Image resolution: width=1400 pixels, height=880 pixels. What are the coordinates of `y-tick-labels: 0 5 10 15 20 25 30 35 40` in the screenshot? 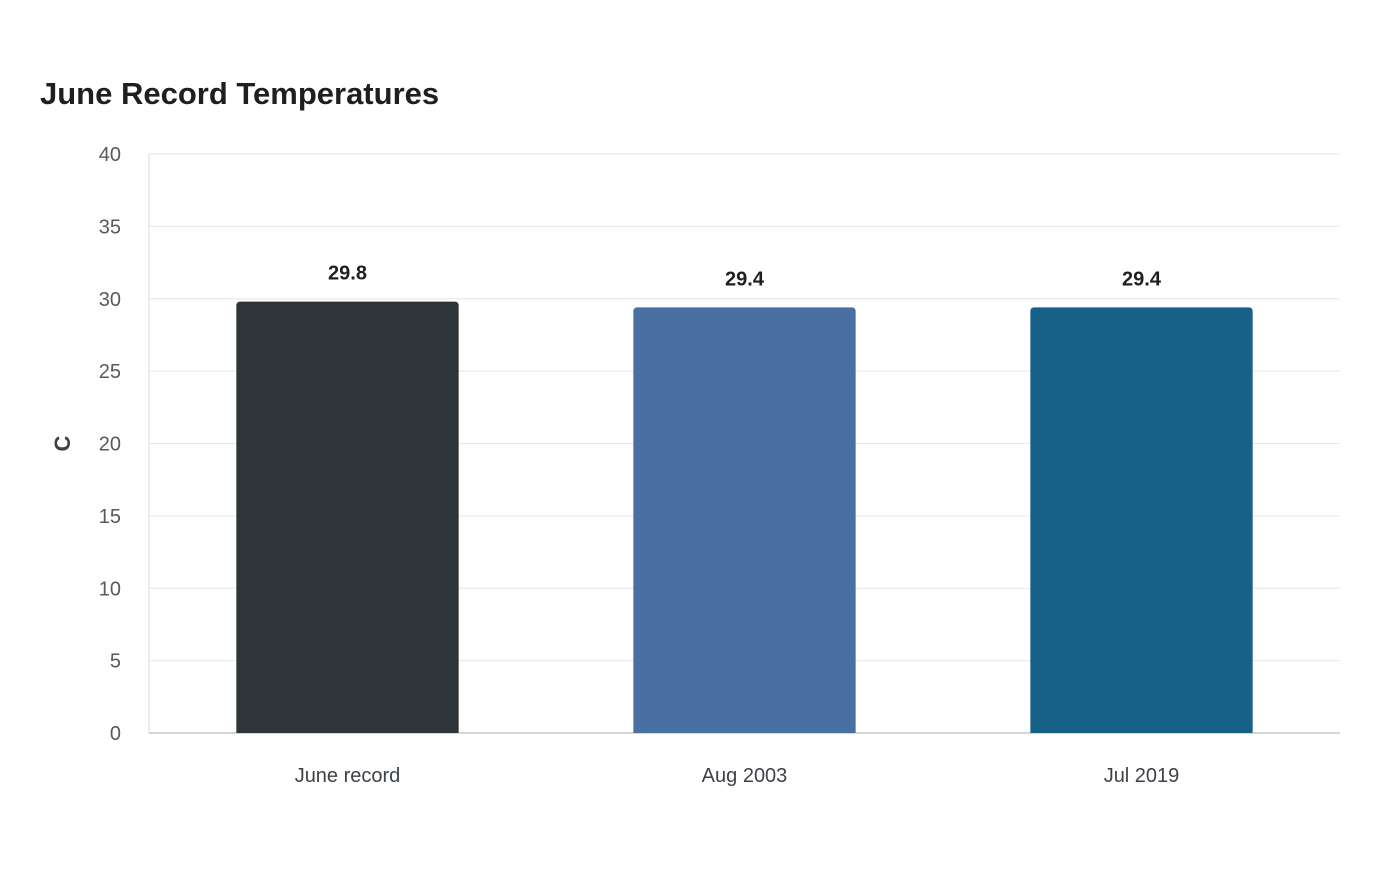 It's located at (110, 444).